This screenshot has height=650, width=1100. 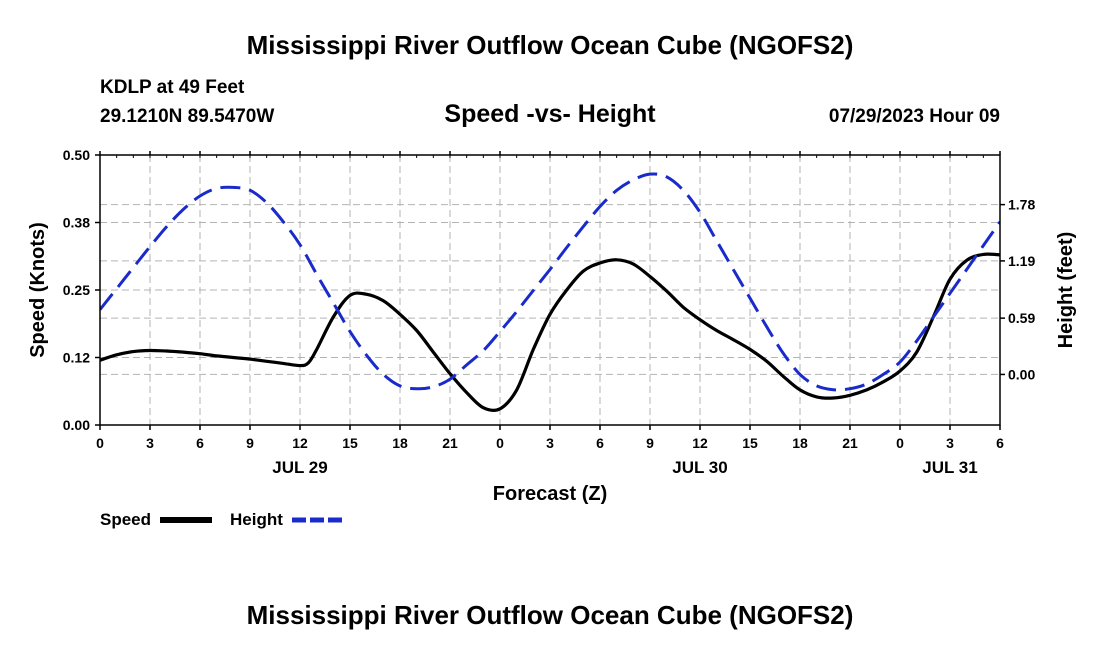 I want to click on legend-label-height: Height, so click(x=256, y=519).